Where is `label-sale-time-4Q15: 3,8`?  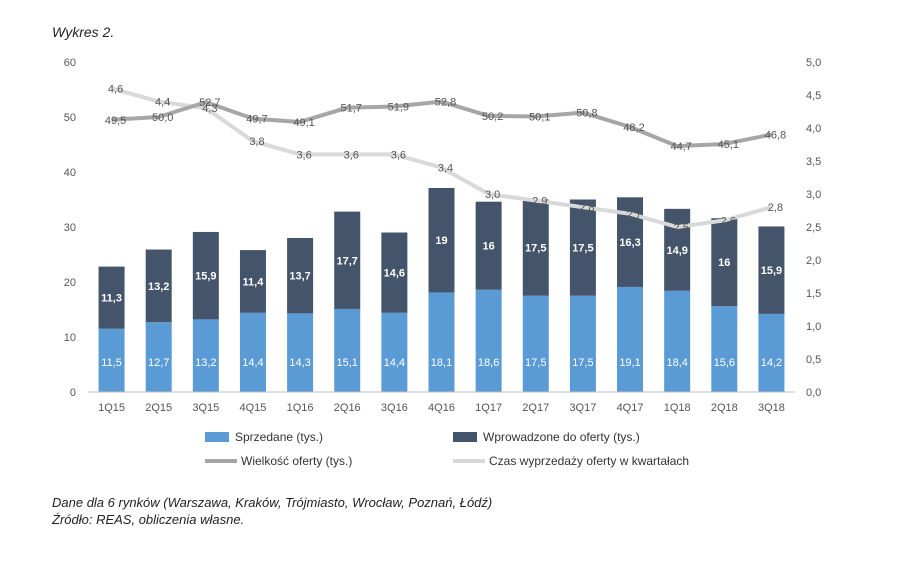
label-sale-time-4Q15: 3,8 is located at coordinates (256, 142).